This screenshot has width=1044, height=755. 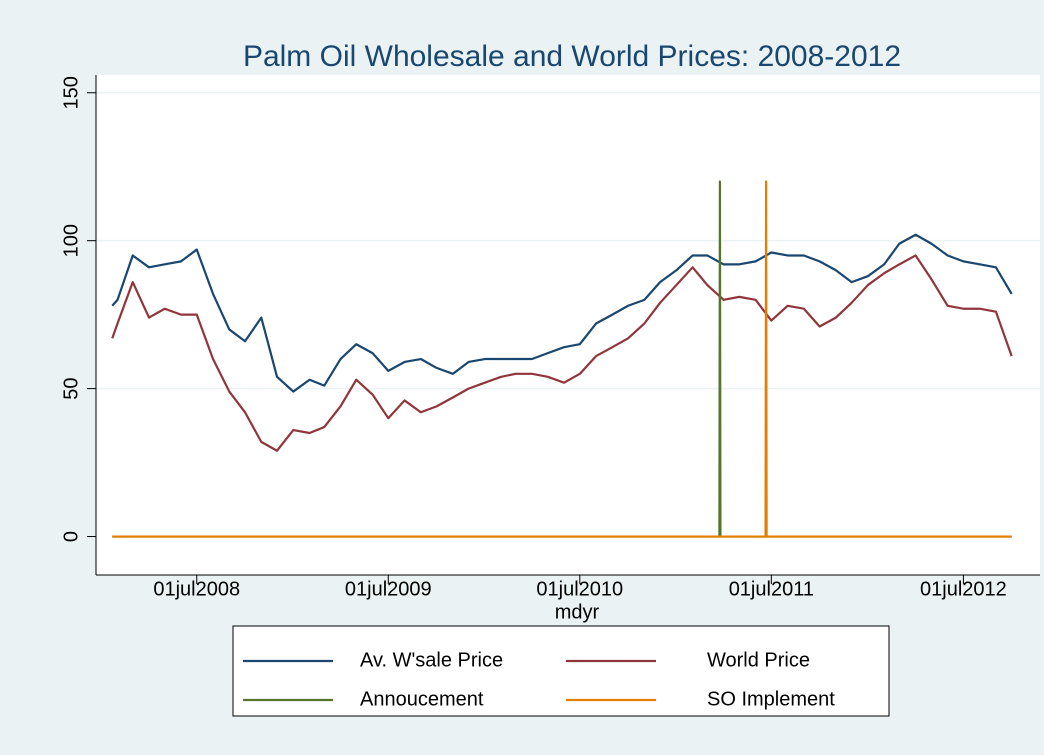 I want to click on y-tick-label: 100, so click(x=71, y=240).